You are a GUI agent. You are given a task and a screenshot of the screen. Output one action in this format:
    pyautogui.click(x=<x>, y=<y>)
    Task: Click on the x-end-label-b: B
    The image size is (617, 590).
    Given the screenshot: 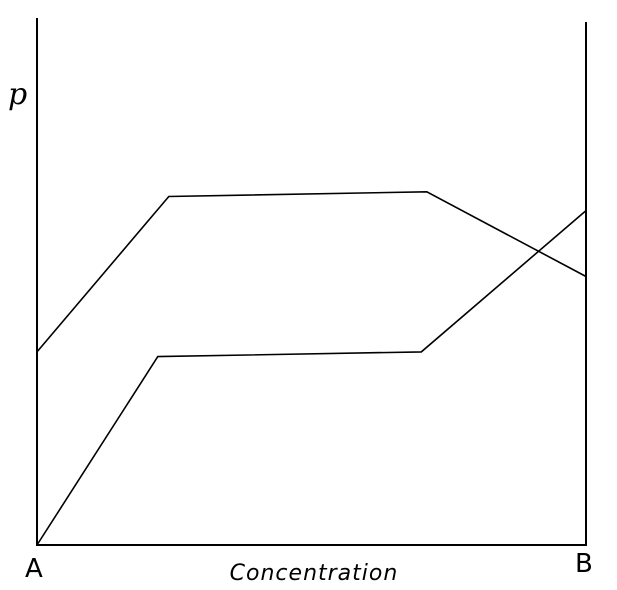 What is the action you would take?
    pyautogui.click(x=584, y=564)
    